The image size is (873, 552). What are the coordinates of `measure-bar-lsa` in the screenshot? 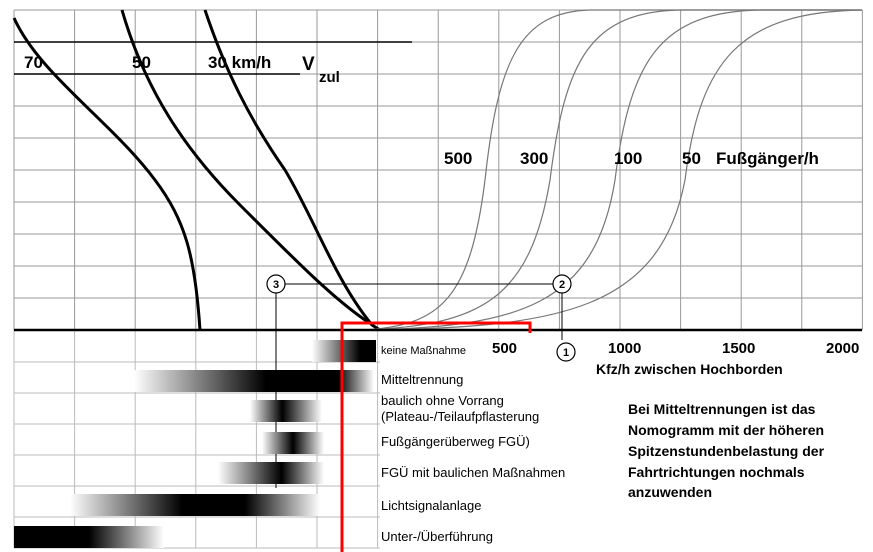 It's located at (195, 505).